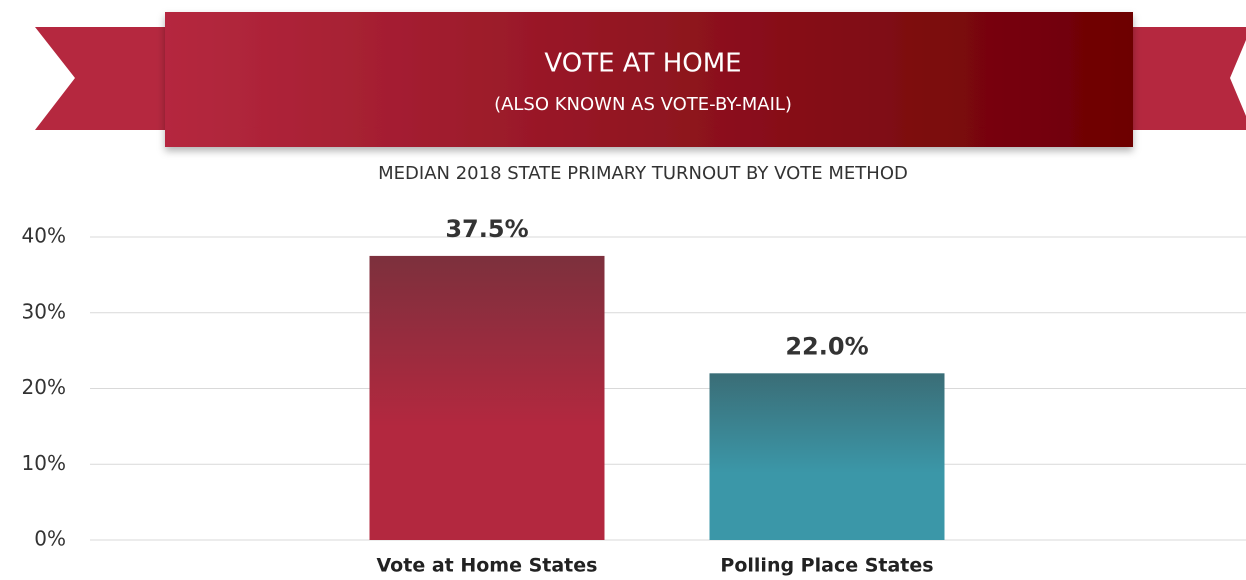  I want to click on y-tick-label: 10%, so click(44, 463).